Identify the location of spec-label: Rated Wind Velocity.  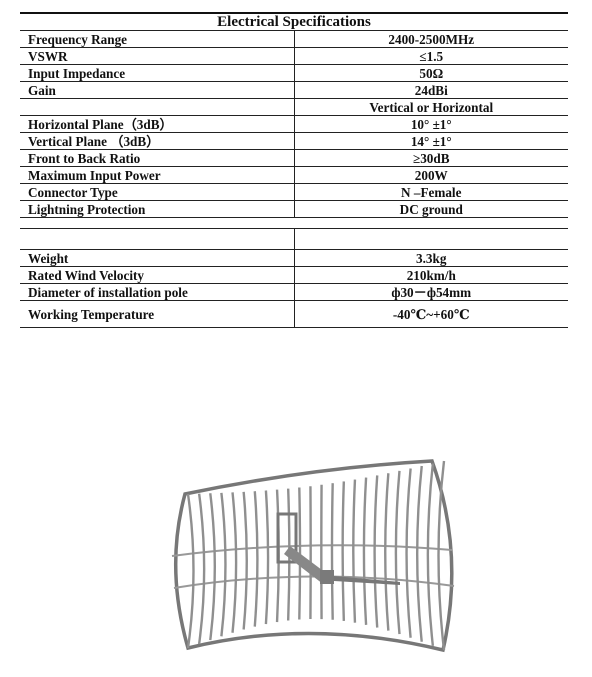
(157, 275).